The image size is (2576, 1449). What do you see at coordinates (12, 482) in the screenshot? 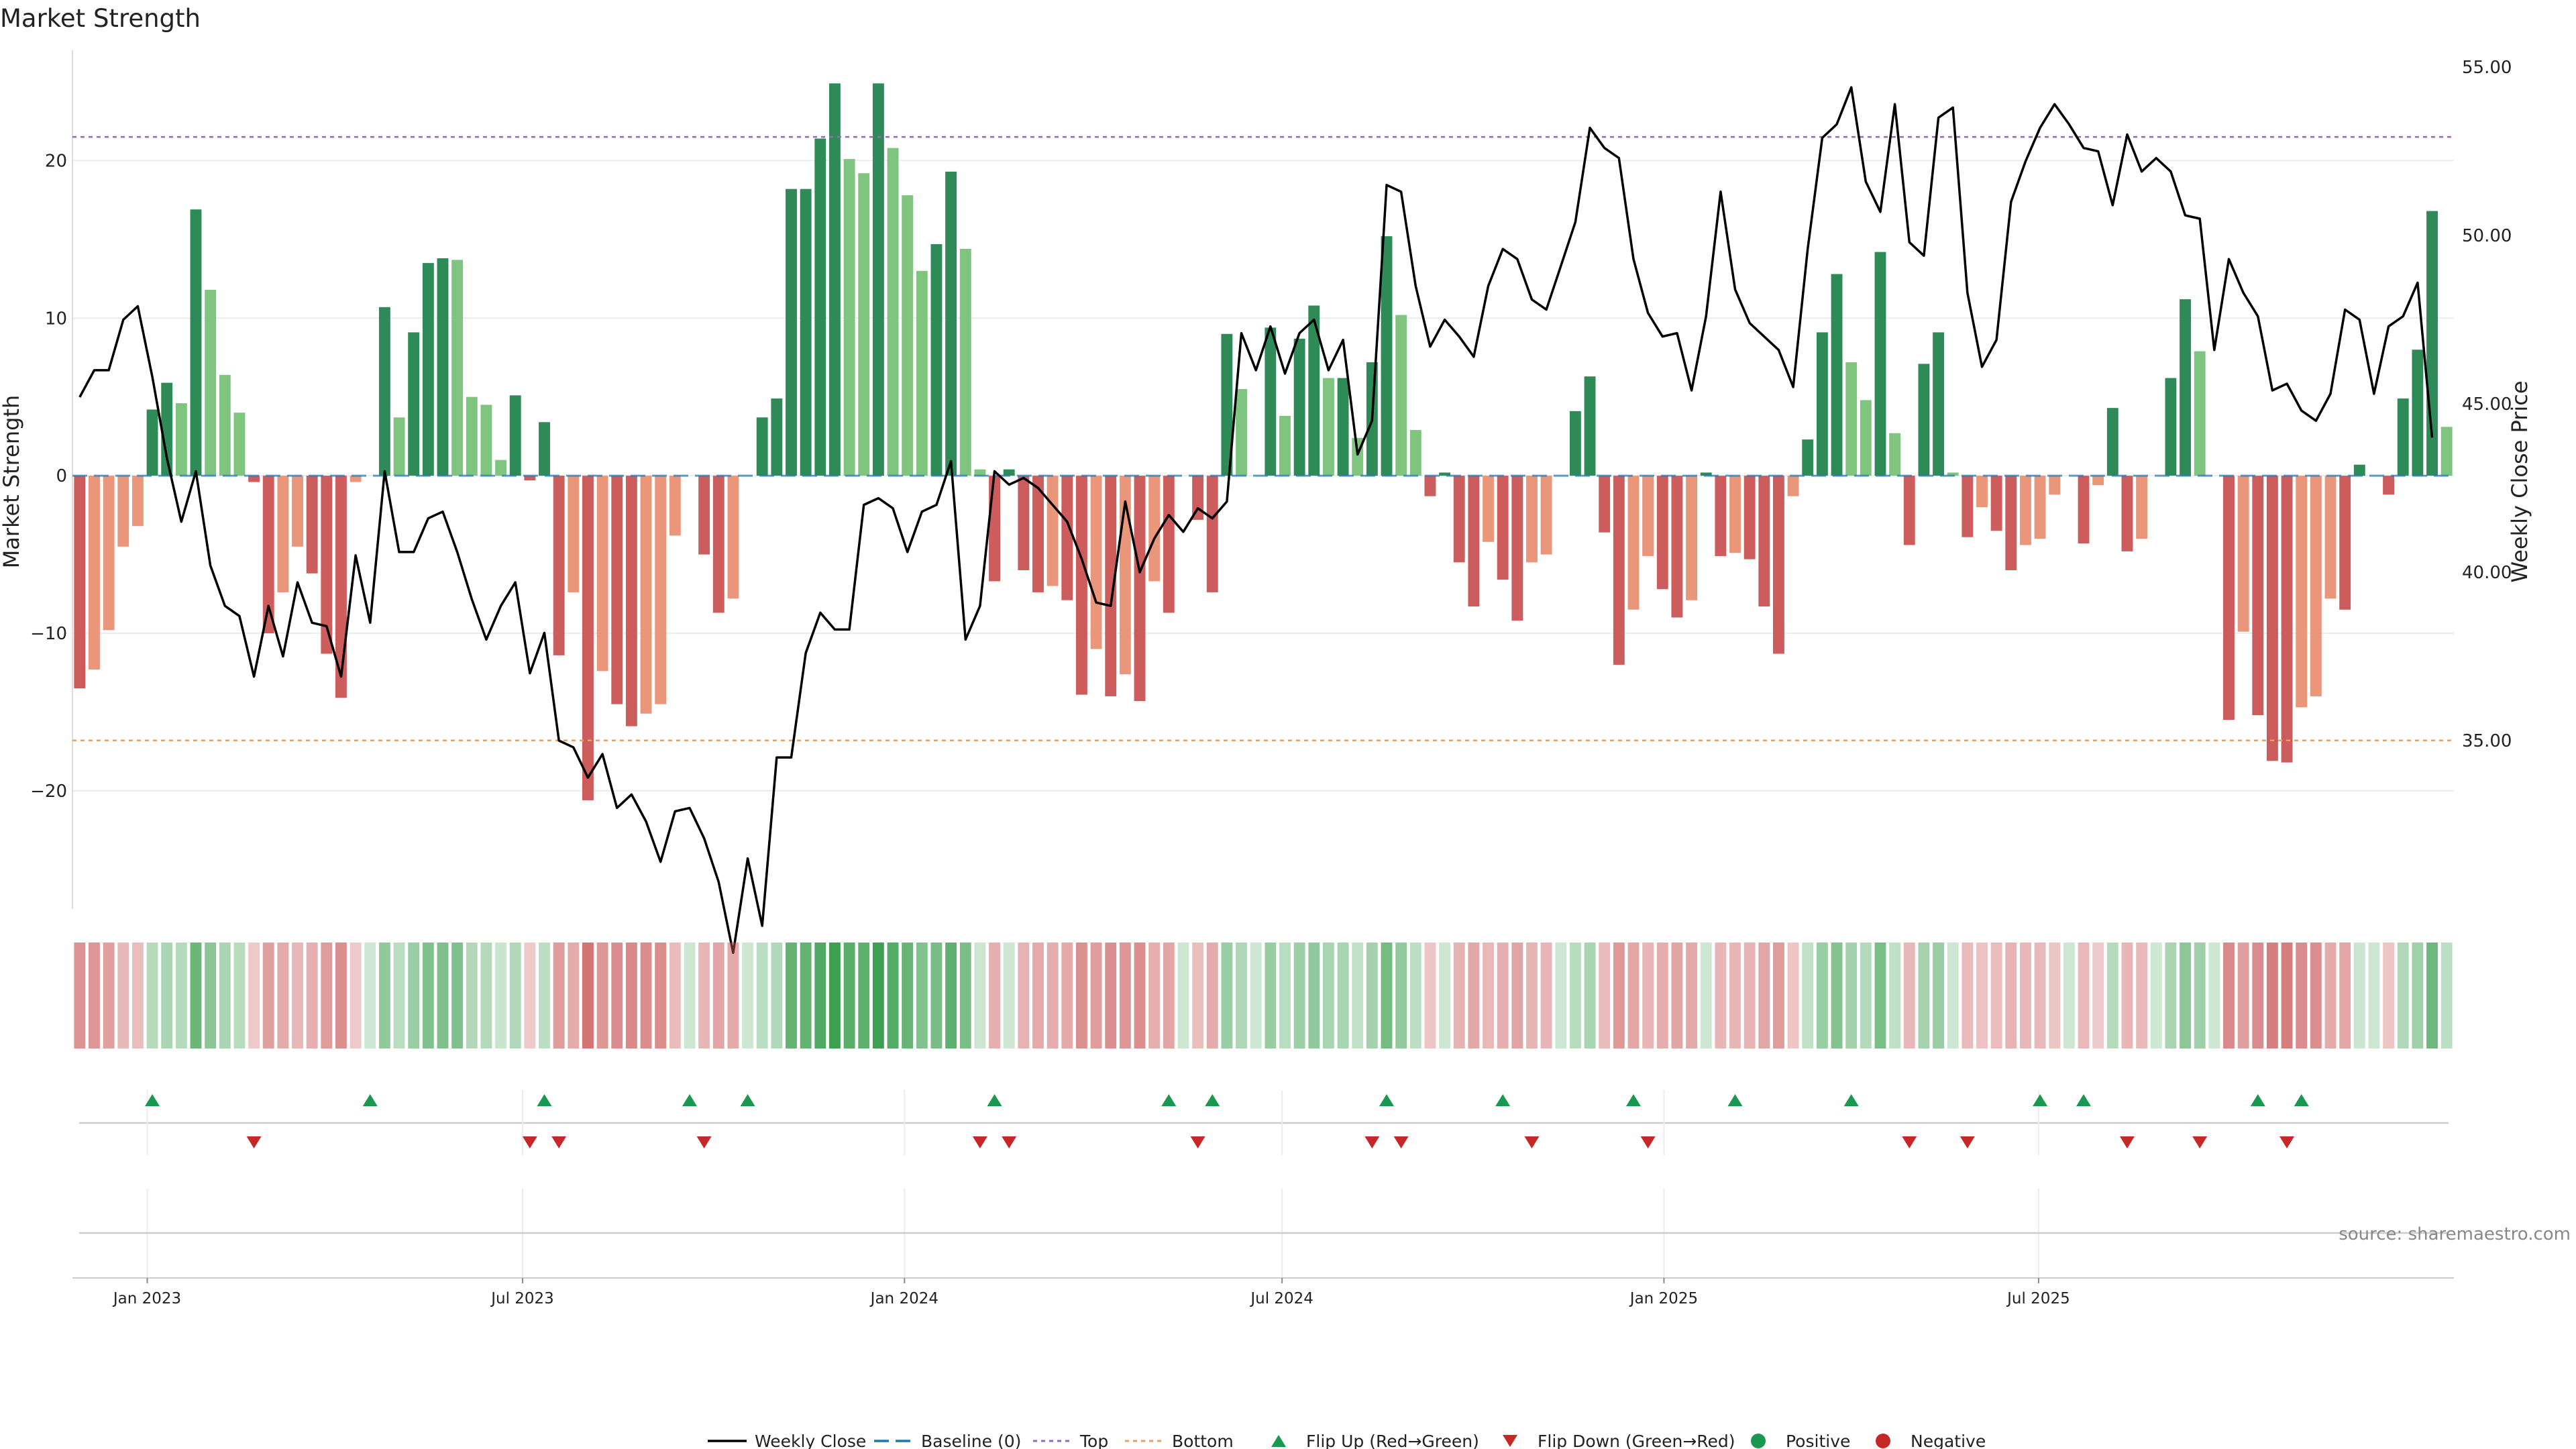
I see `y-axis-label: Market Strength` at bounding box center [12, 482].